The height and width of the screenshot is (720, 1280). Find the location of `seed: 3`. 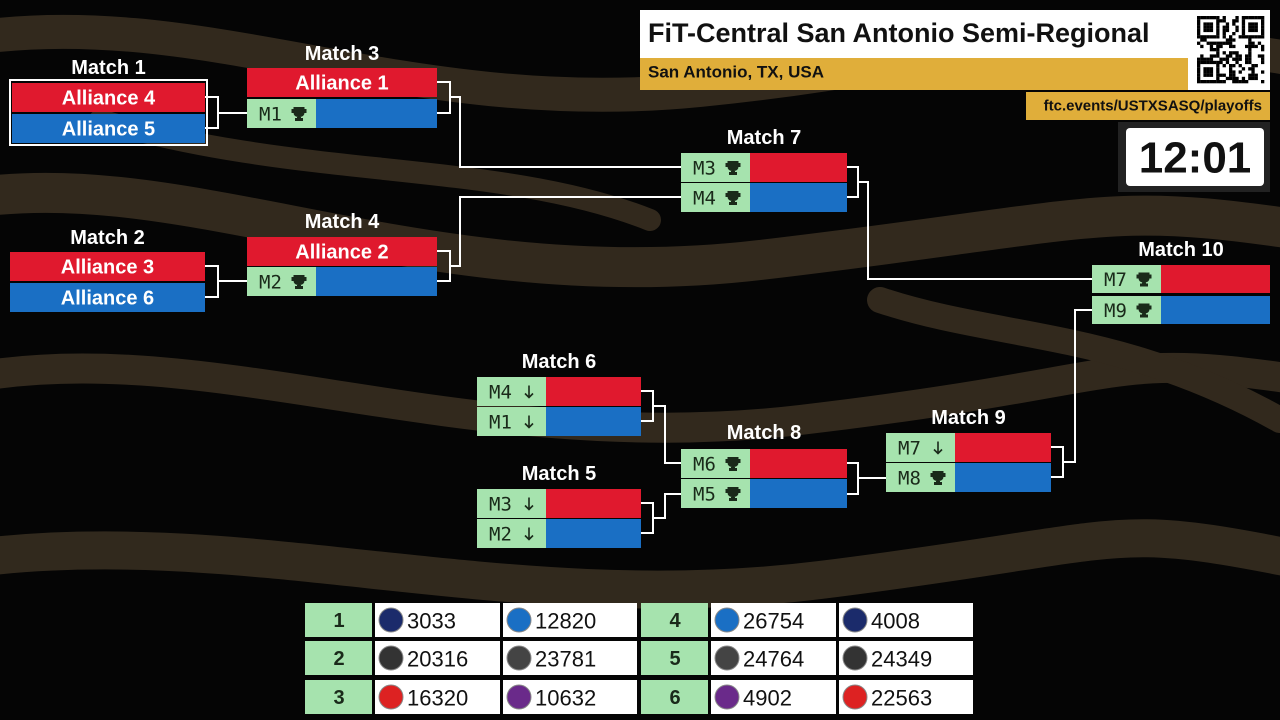

seed: 3 is located at coordinates (338, 698).